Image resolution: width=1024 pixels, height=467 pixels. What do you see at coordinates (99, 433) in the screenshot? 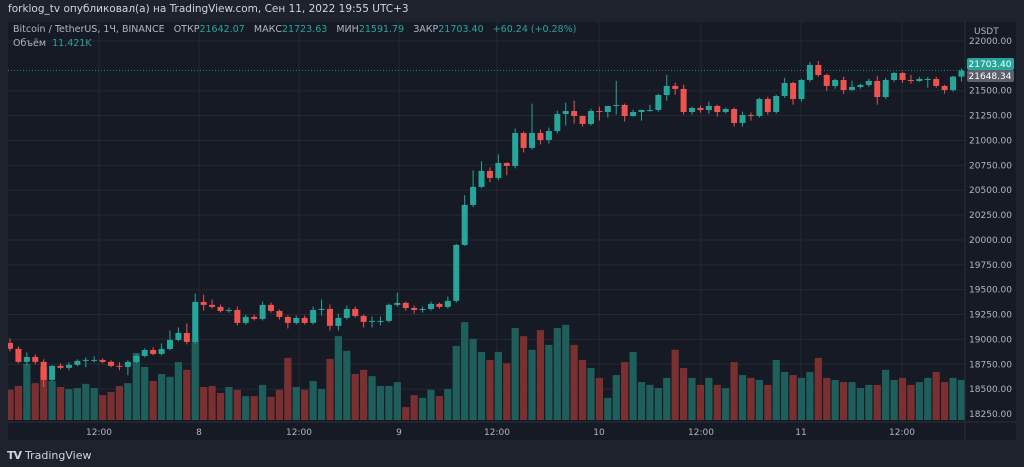
I see `time-tick-label: 12:00` at bounding box center [99, 433].